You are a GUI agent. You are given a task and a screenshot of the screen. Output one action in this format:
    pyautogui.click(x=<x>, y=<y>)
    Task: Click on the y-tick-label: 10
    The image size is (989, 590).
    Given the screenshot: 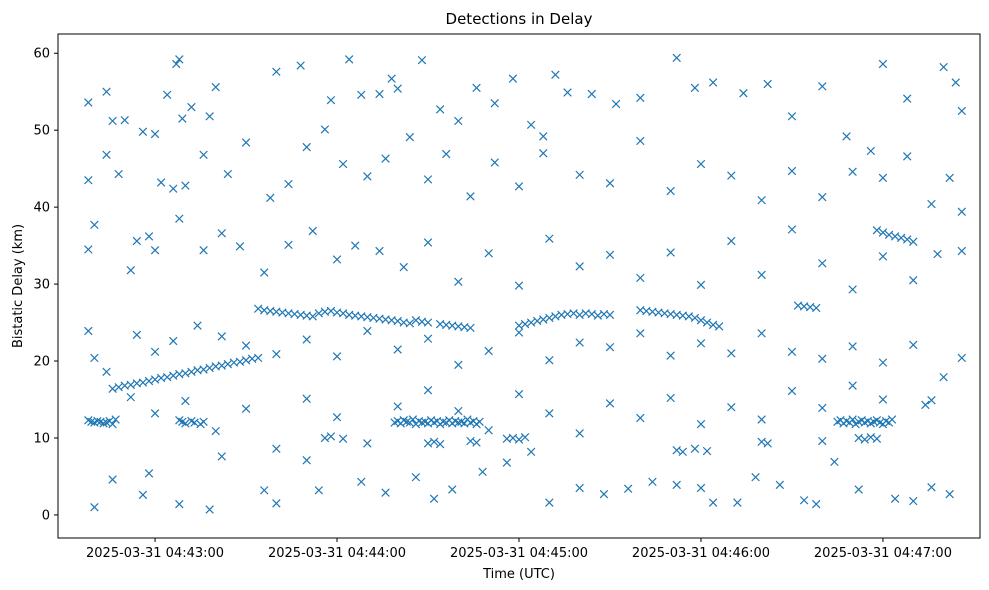 What is the action you would take?
    pyautogui.click(x=41, y=438)
    